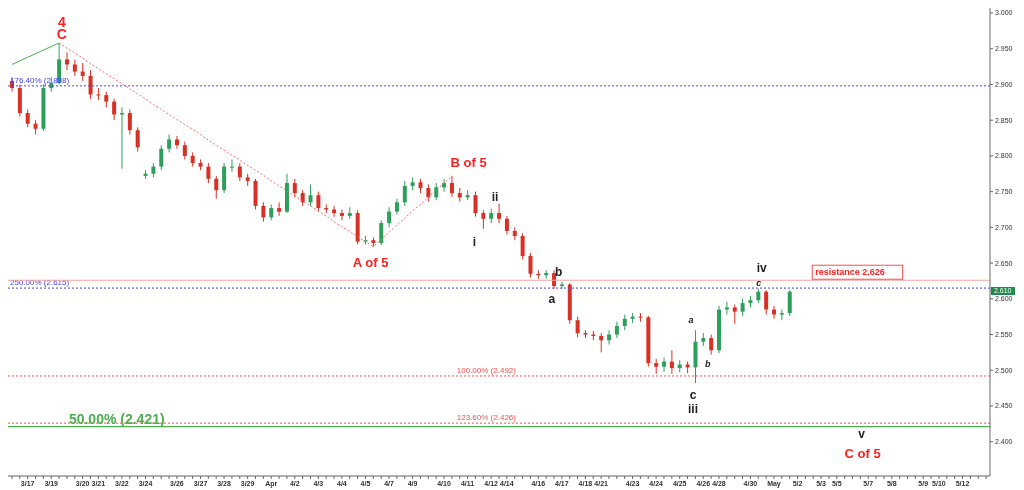 The image size is (1024, 490). I want to click on annotation: v, so click(861, 434).